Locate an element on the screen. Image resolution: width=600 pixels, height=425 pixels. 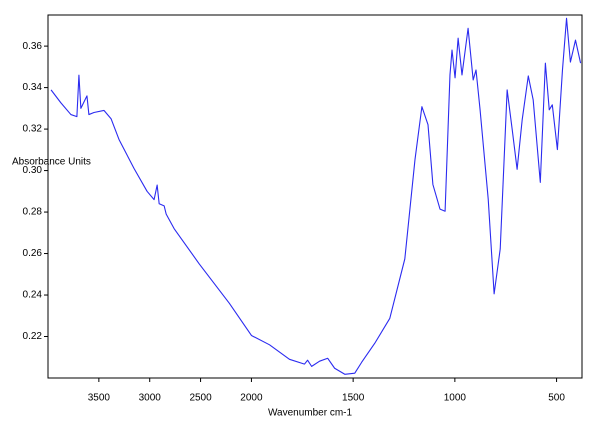
y-tick-label: 0.30 is located at coordinates (33, 170).